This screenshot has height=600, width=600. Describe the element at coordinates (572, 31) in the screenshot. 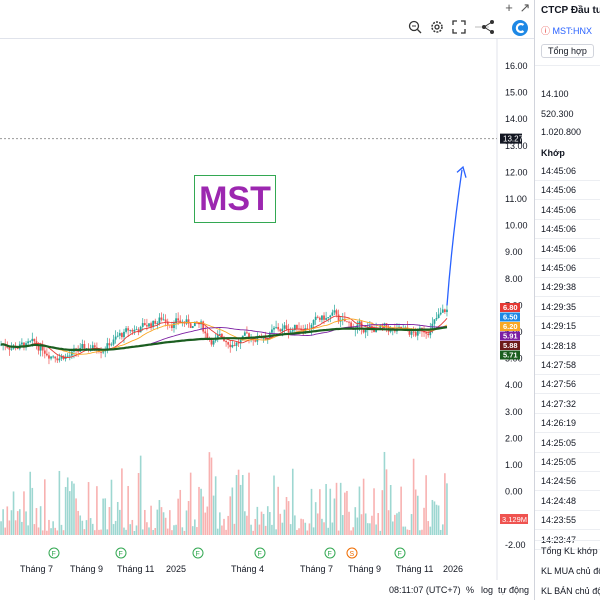

I see `ticker: MST:HNX` at that location.